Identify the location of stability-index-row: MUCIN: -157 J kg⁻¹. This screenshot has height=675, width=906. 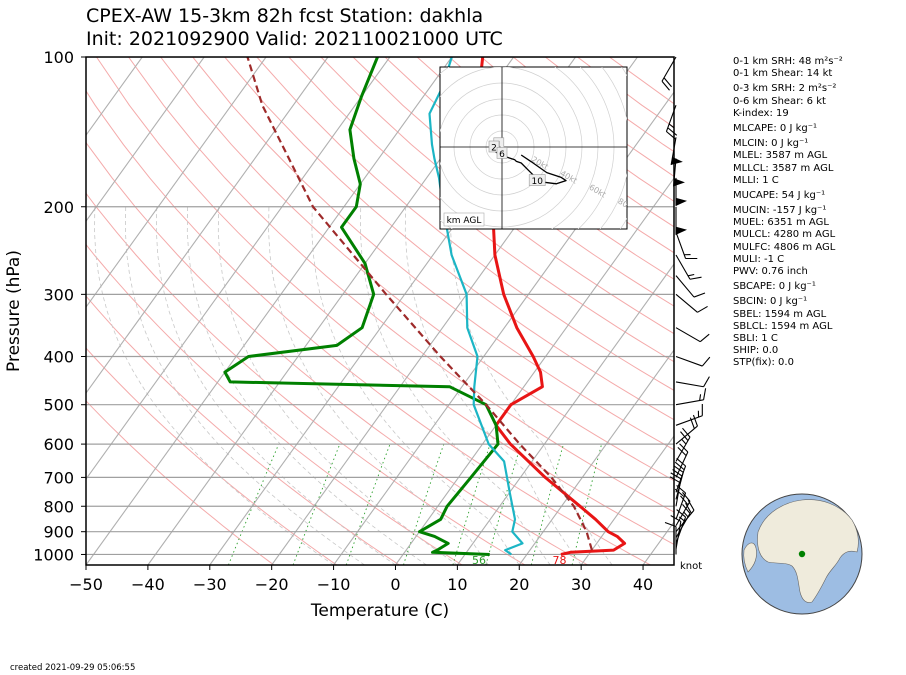
(780, 211).